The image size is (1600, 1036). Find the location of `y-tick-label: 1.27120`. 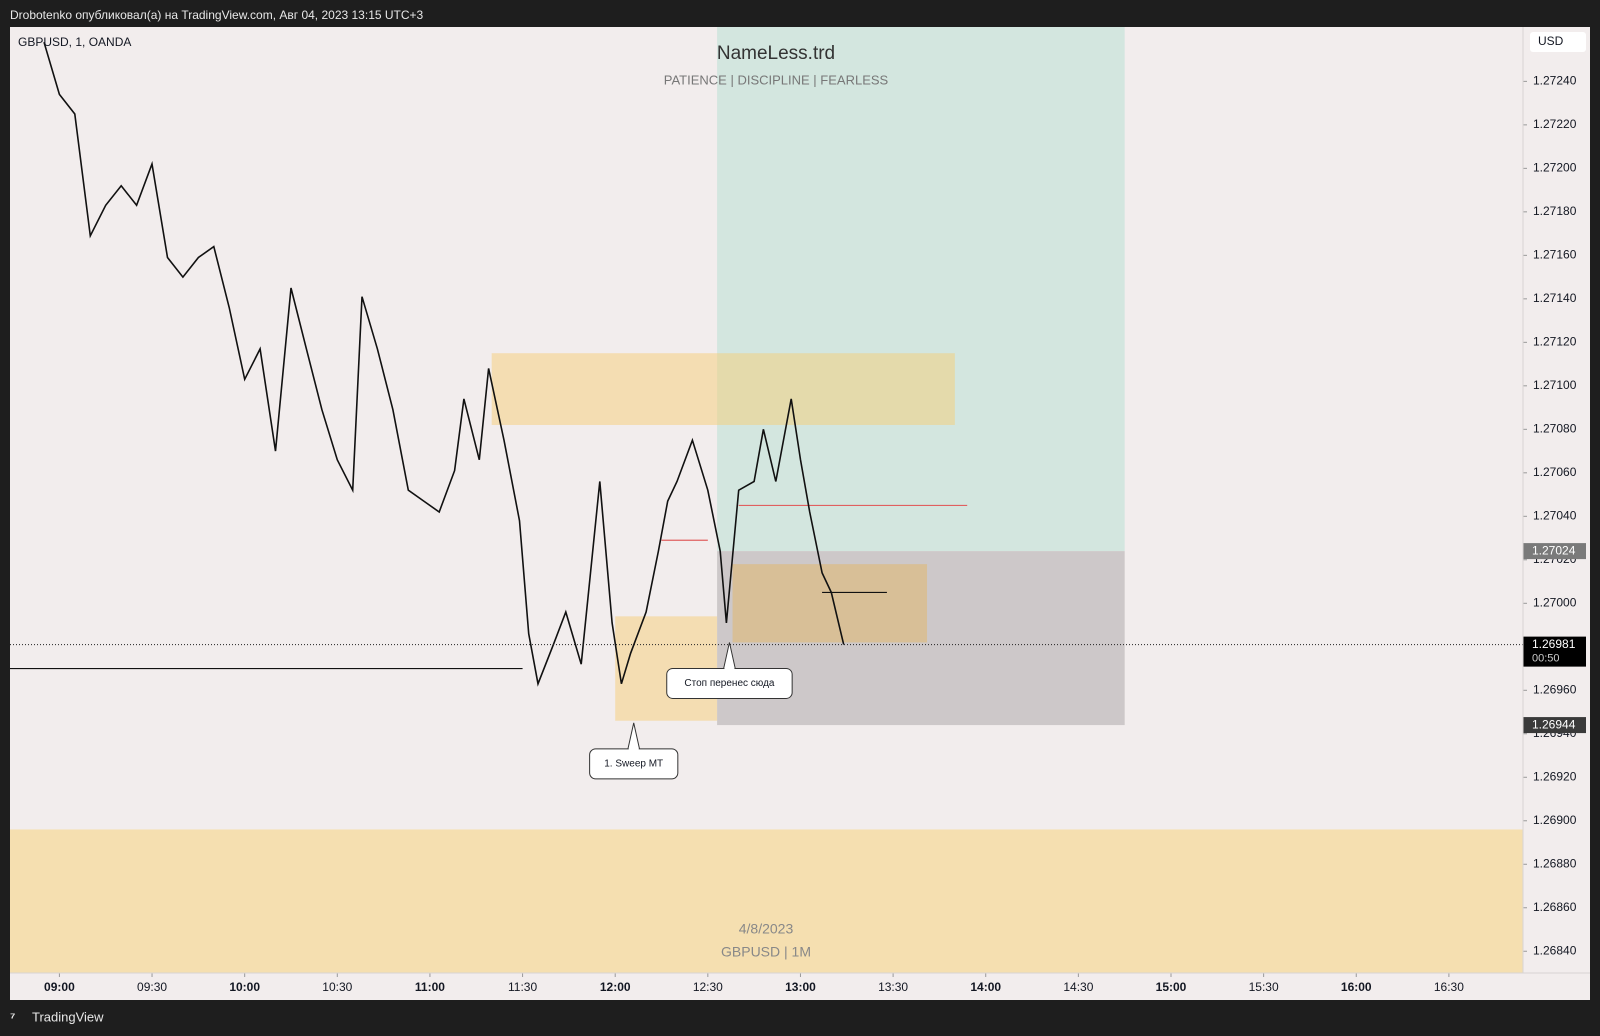

y-tick-label: 1.27120 is located at coordinates (1555, 342).